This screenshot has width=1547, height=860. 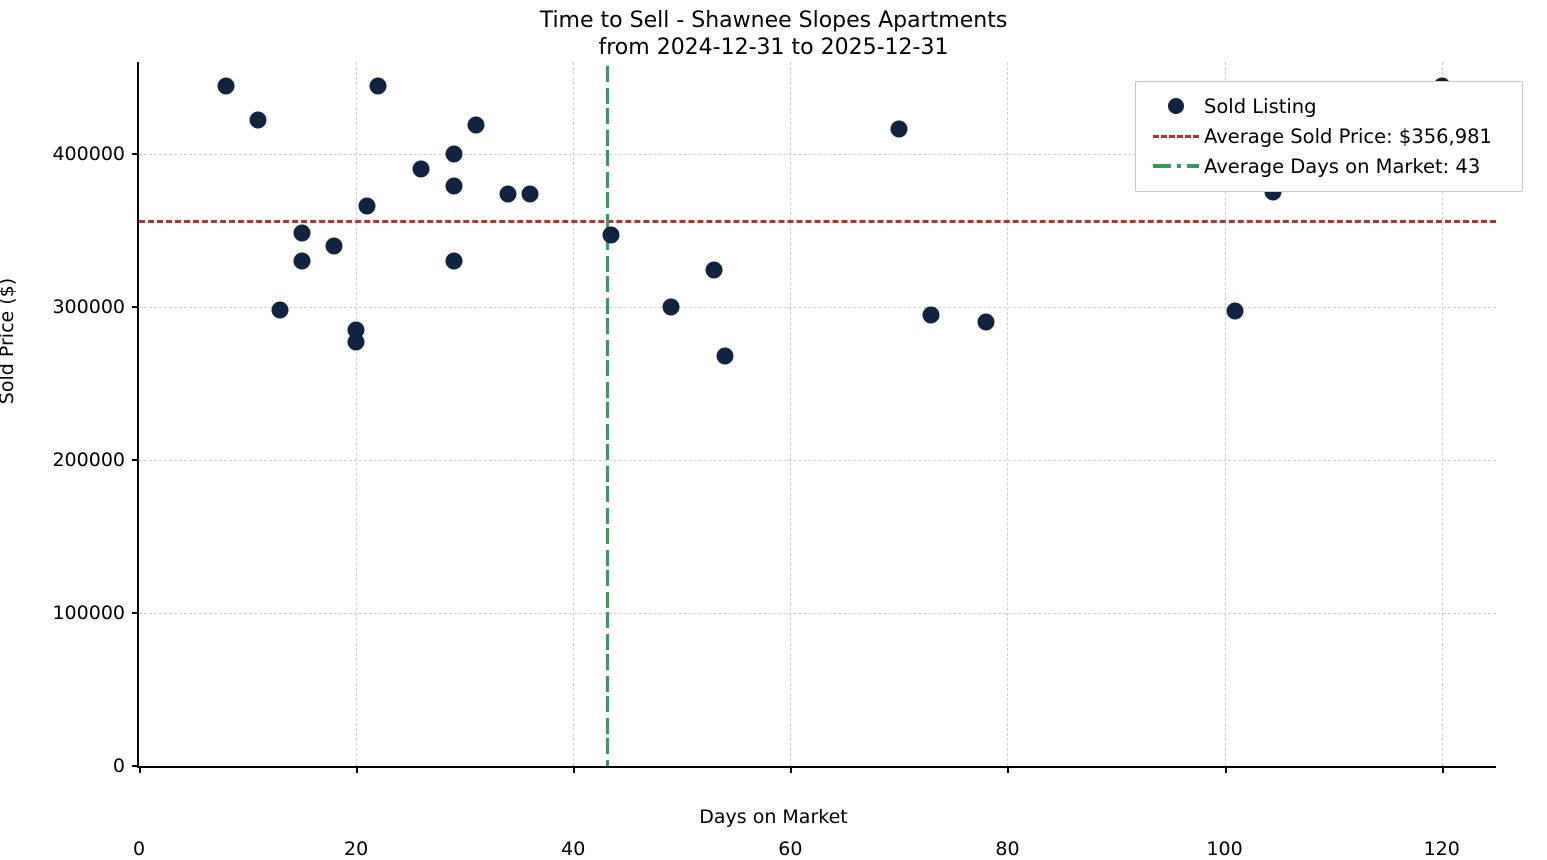 What do you see at coordinates (773, 20) in the screenshot?
I see `chart-title-line-1: Time to Sell - Shawnee Slopes Apartments` at bounding box center [773, 20].